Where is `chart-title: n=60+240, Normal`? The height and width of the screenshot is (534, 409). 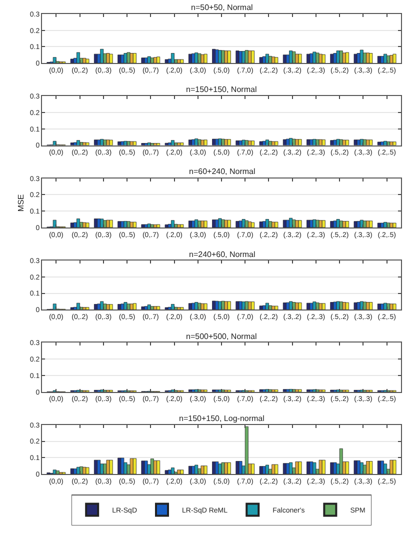
chart-title: n=60+240, Normal is located at coordinates (222, 171).